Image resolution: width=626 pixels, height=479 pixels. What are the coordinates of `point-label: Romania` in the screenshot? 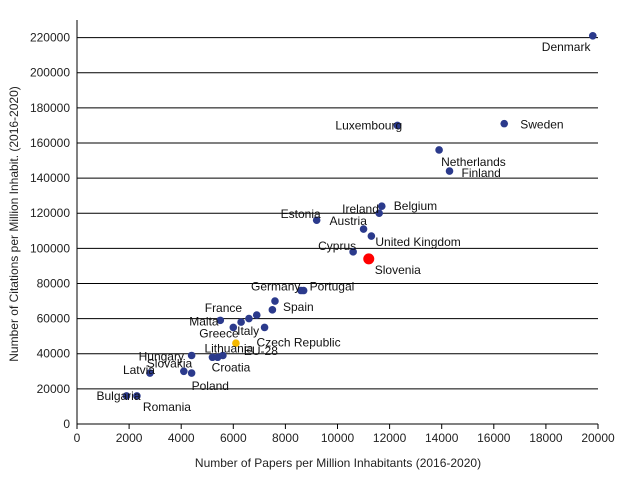 It's located at (167, 407).